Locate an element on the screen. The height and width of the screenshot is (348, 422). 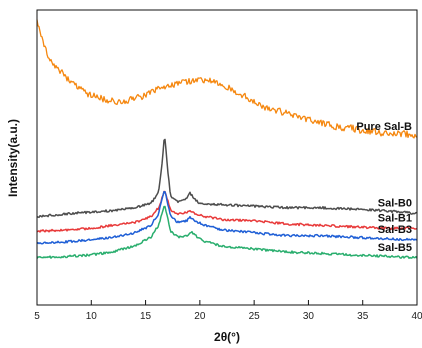
y-axis-title: Intensity(a.u.) is located at coordinates (13, 158).